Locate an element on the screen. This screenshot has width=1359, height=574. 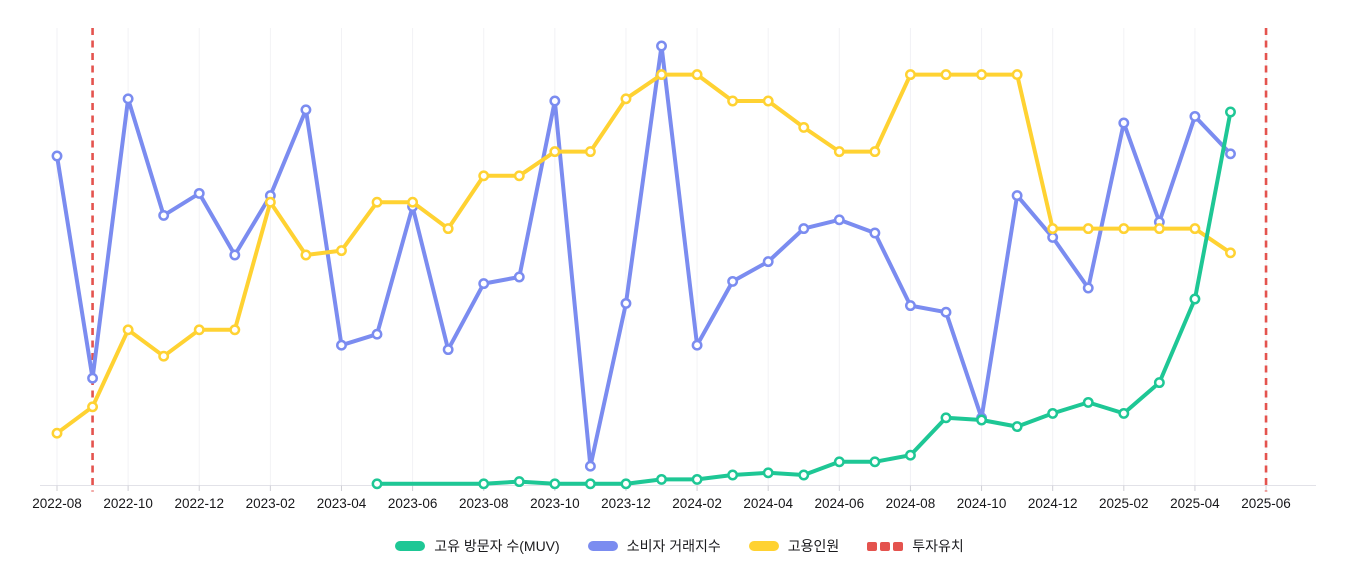
x-tick-label: 2023-10 is located at coordinates (555, 503).